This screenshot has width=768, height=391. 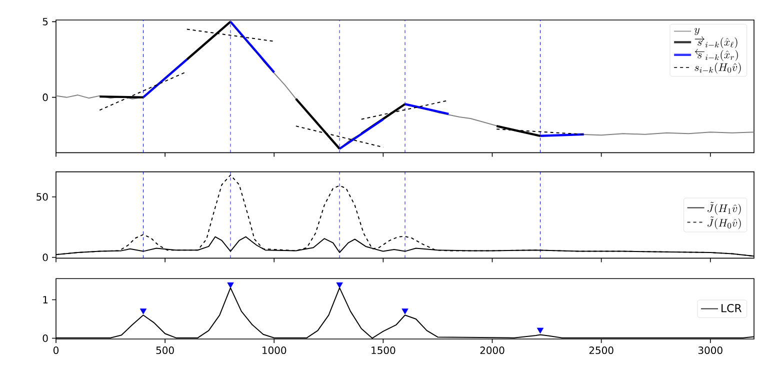 I want to click on y-tick-label: 1, so click(x=45, y=300).